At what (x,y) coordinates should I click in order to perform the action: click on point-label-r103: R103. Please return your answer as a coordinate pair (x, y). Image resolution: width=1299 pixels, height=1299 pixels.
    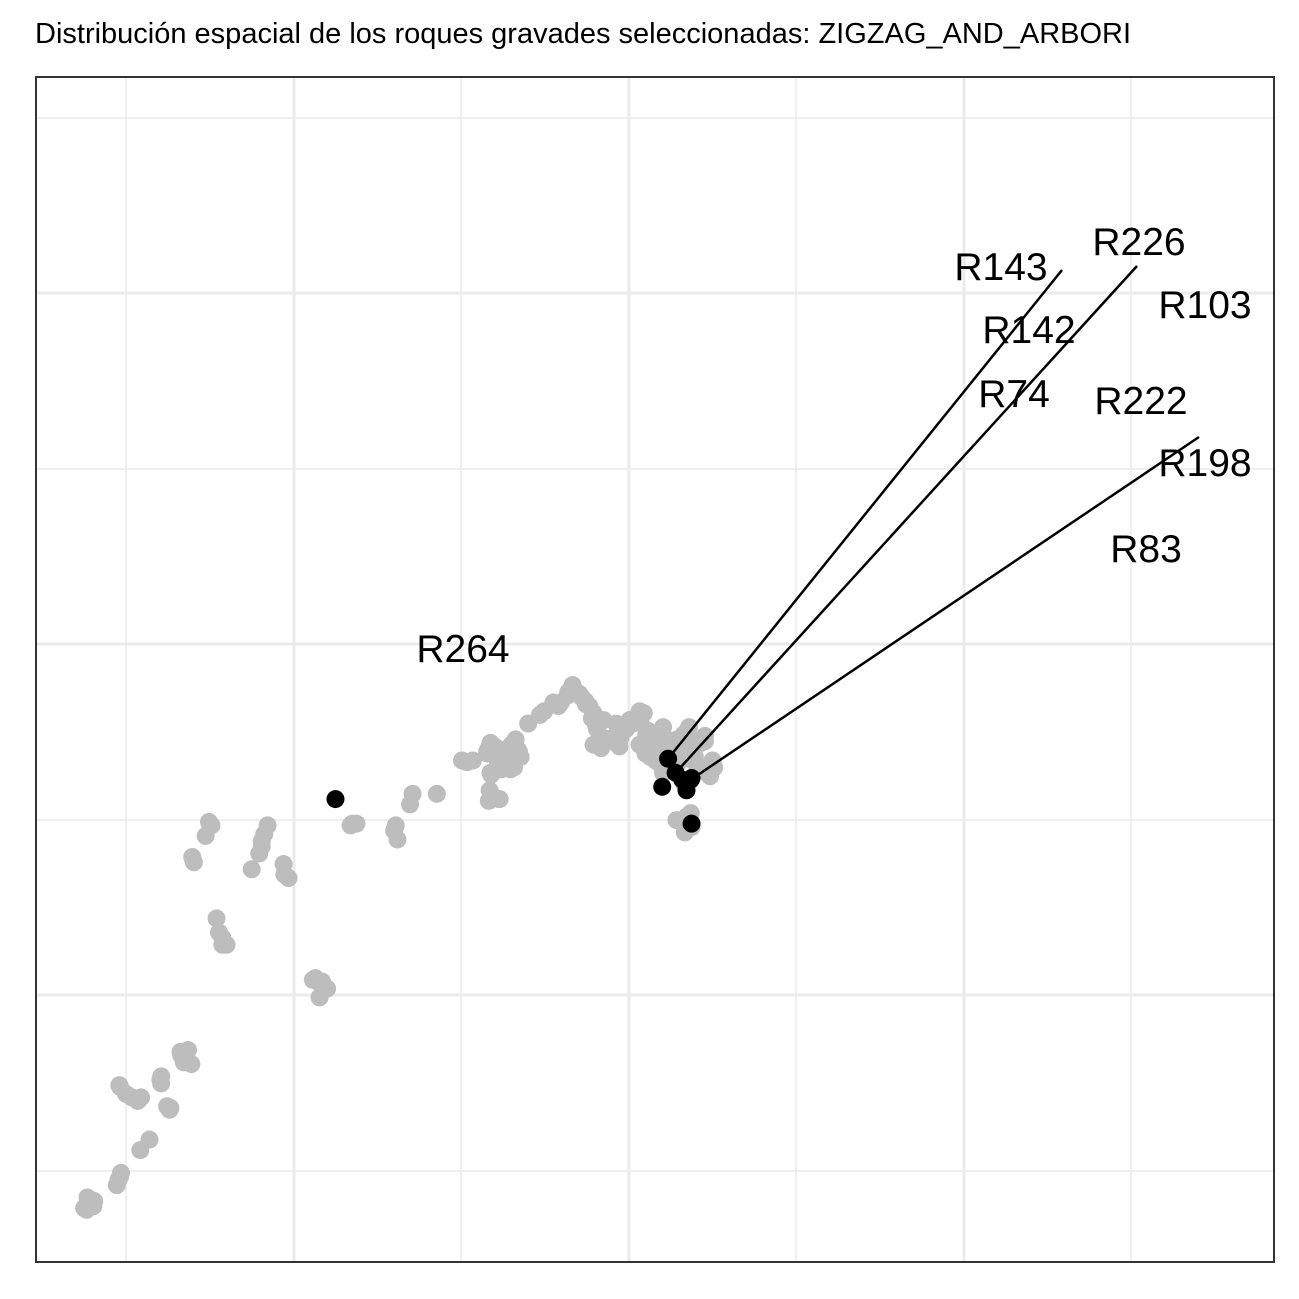
    Looking at the image, I should click on (1204, 305).